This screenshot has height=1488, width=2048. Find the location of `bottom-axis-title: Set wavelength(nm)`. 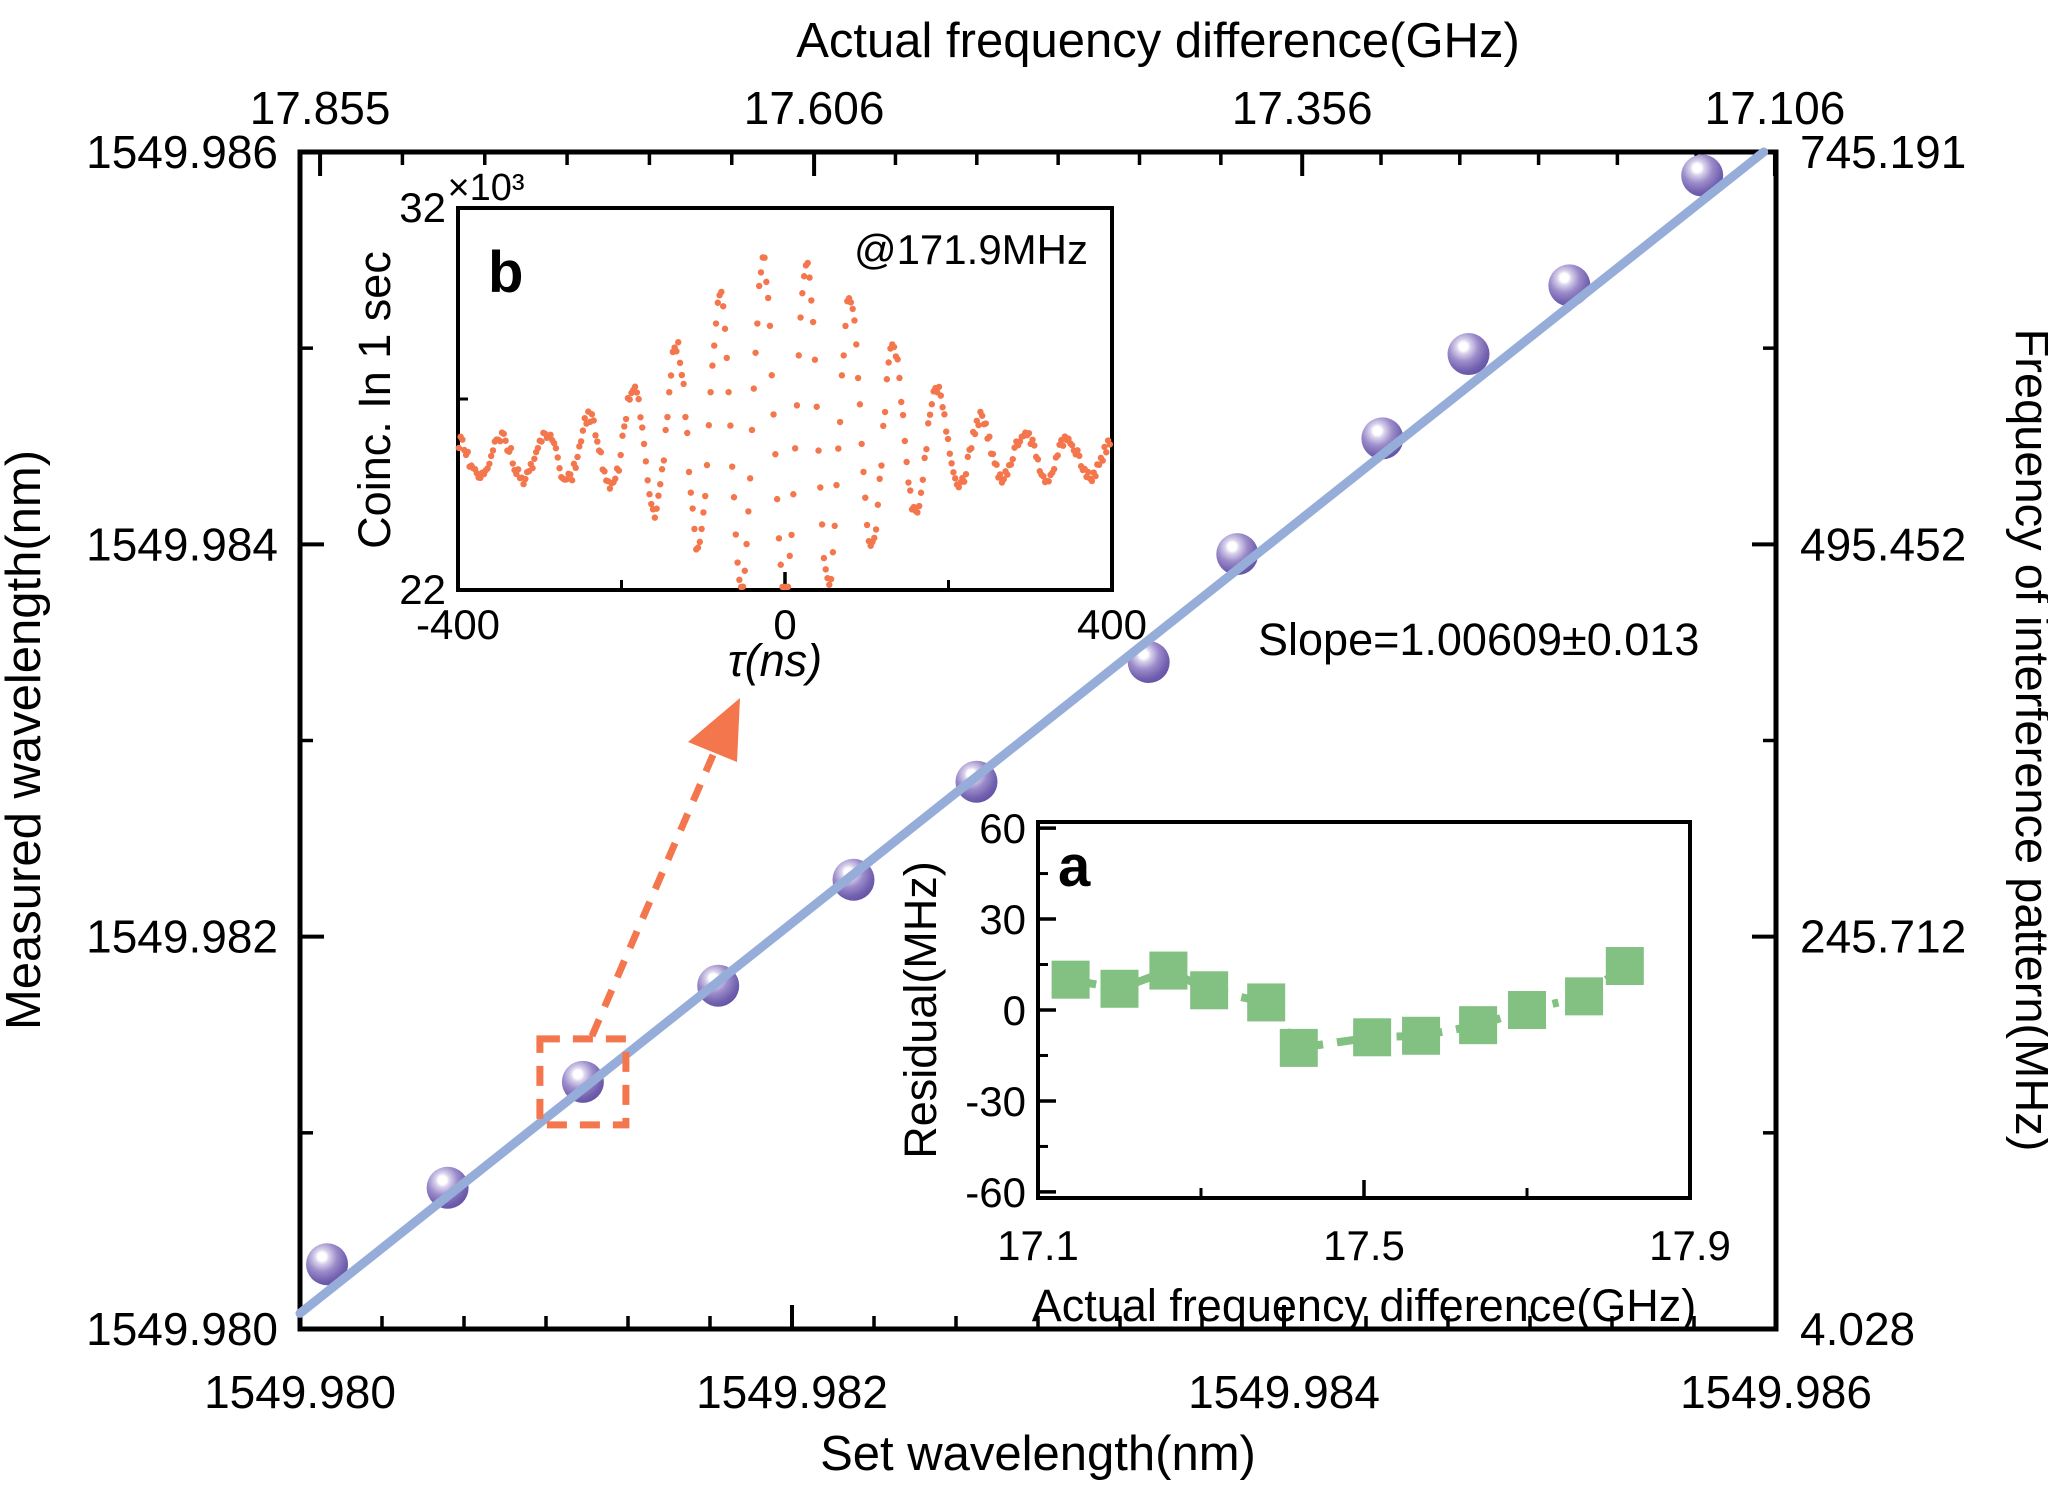

bottom-axis-title: Set wavelength(nm) is located at coordinates (1038, 1454).